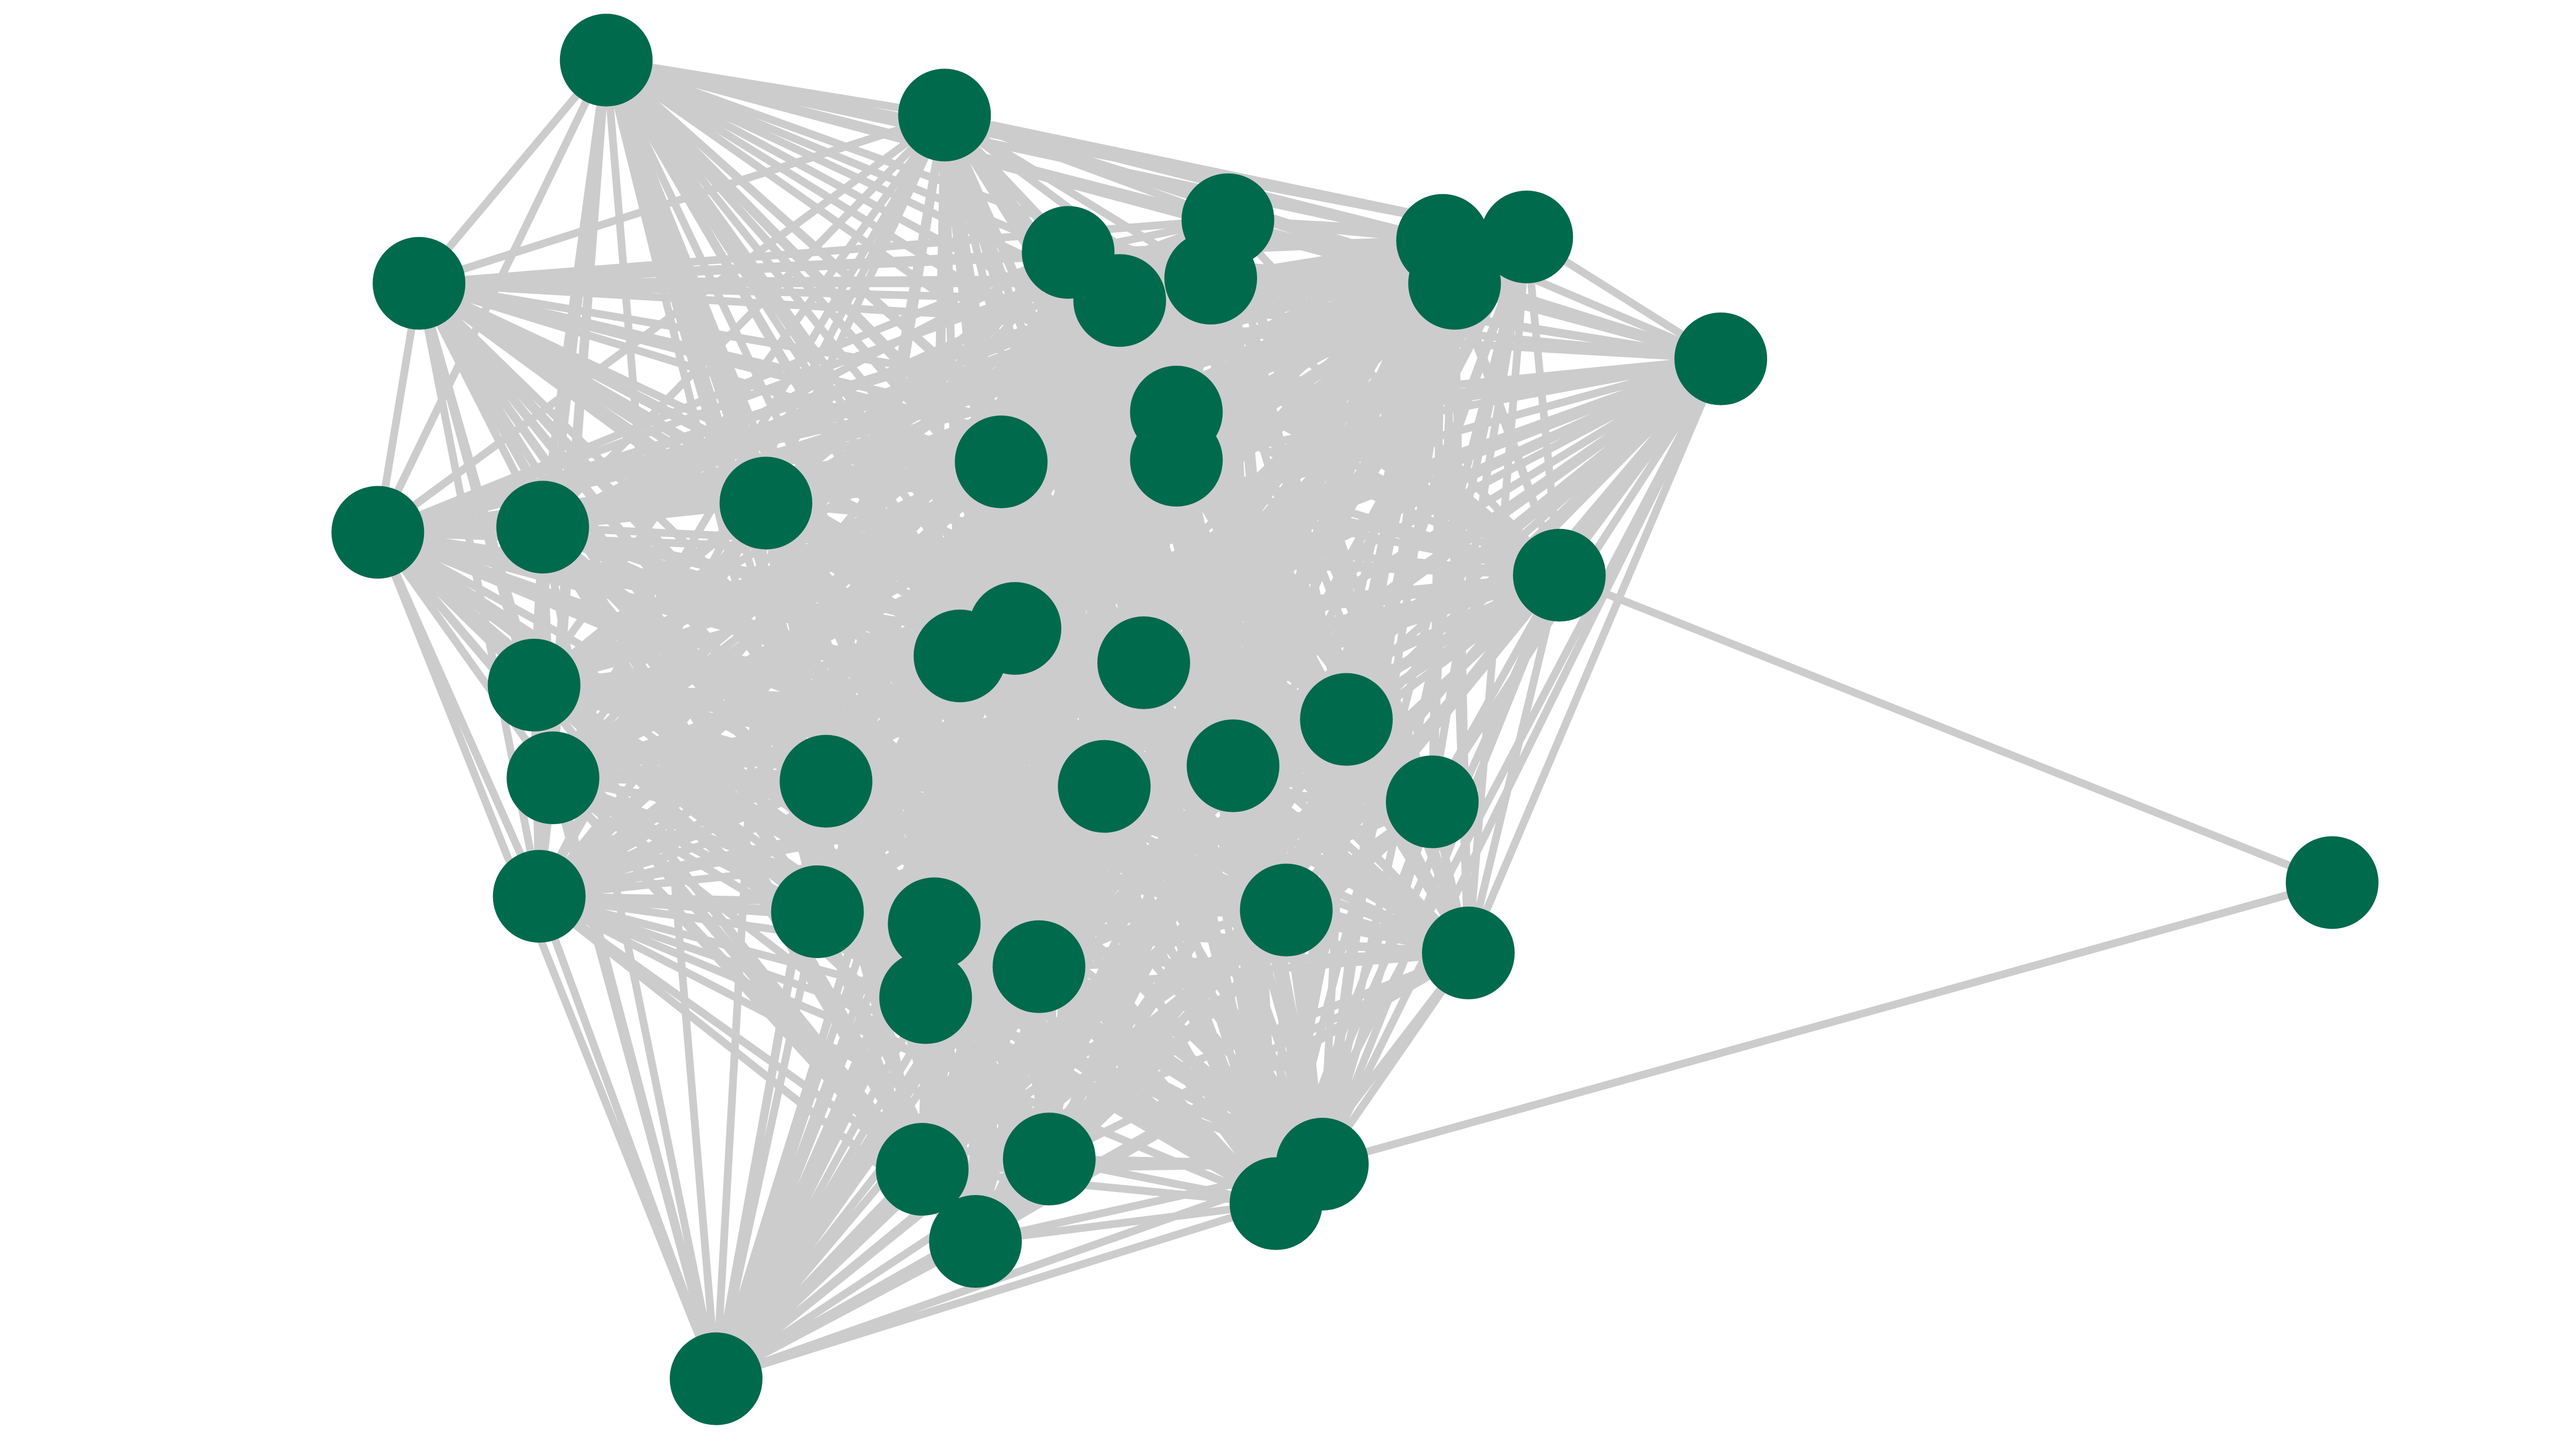 The image size is (2576, 1432). What do you see at coordinates (378, 532) in the screenshot?
I see `node-n4` at bounding box center [378, 532].